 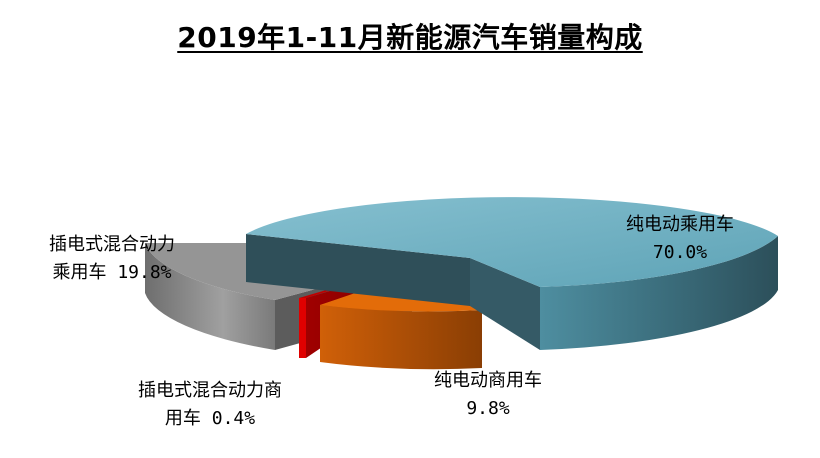 What do you see at coordinates (659, 293) in the screenshot?
I see `slice-bev-passenger-side` at bounding box center [659, 293].